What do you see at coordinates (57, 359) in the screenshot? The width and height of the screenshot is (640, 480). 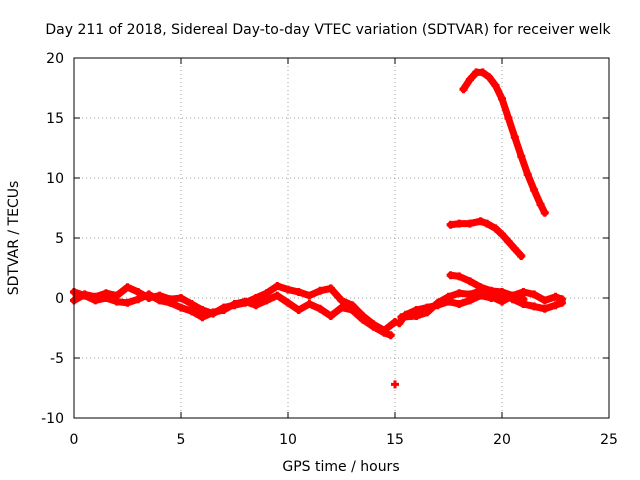 I see `y-tick-label: -5` at bounding box center [57, 359].